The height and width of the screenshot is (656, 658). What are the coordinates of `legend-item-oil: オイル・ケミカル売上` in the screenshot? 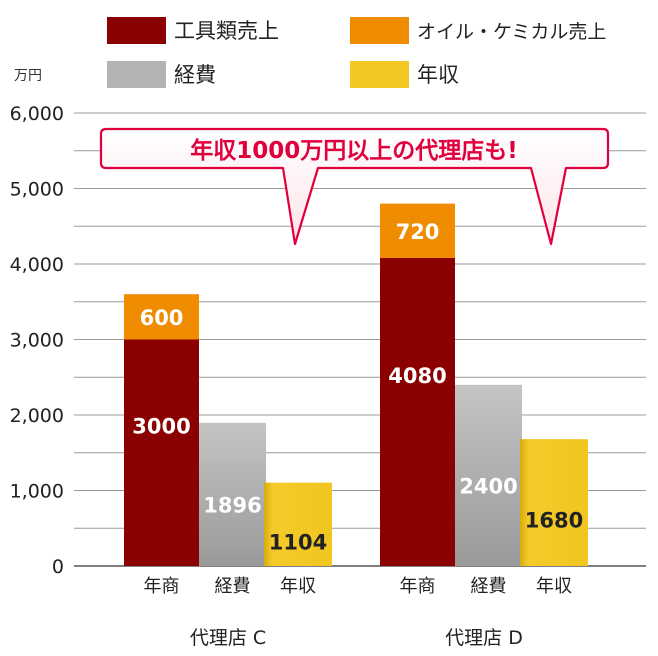 It's located at (478, 30).